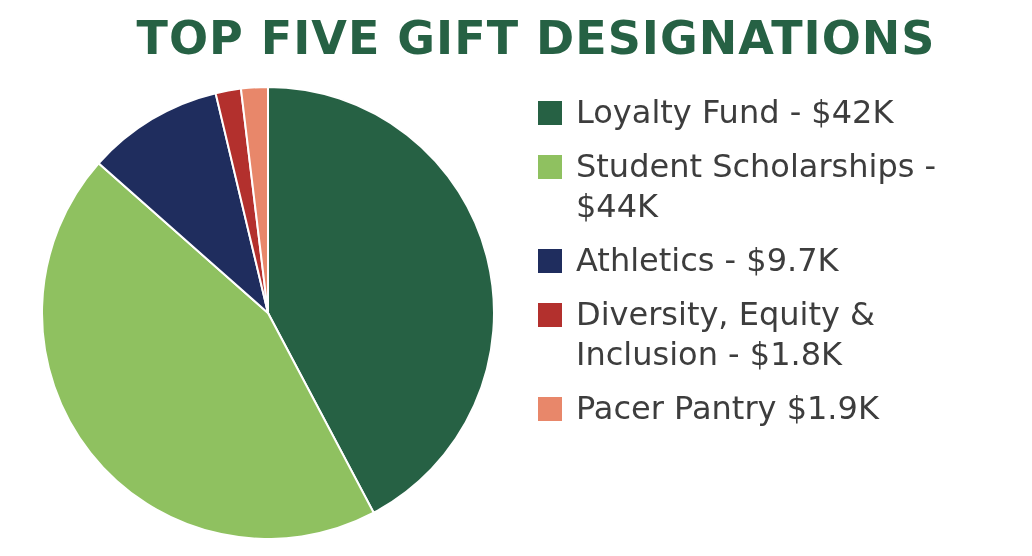 This screenshot has width=1032, height=556. I want to click on legend-label: Athletics - $9.7K, so click(707, 260).